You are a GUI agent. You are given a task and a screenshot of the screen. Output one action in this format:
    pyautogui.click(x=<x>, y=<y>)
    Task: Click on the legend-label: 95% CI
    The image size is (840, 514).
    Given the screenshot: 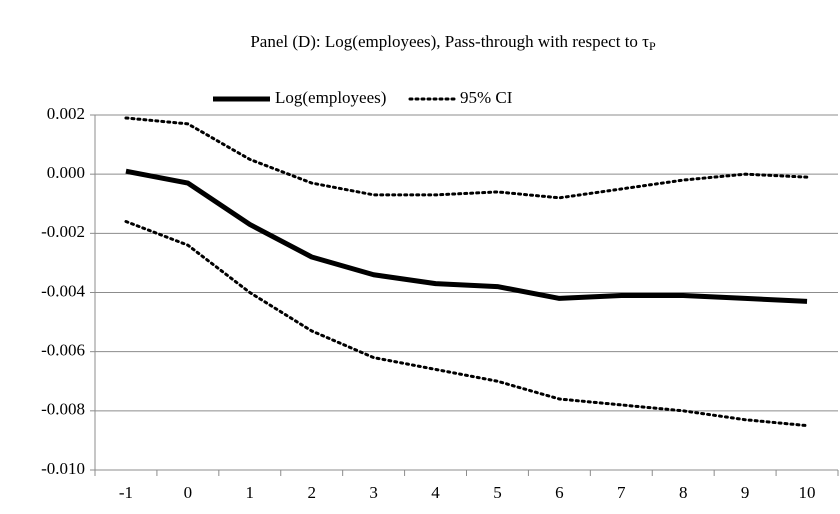 What is the action you would take?
    pyautogui.click(x=486, y=97)
    